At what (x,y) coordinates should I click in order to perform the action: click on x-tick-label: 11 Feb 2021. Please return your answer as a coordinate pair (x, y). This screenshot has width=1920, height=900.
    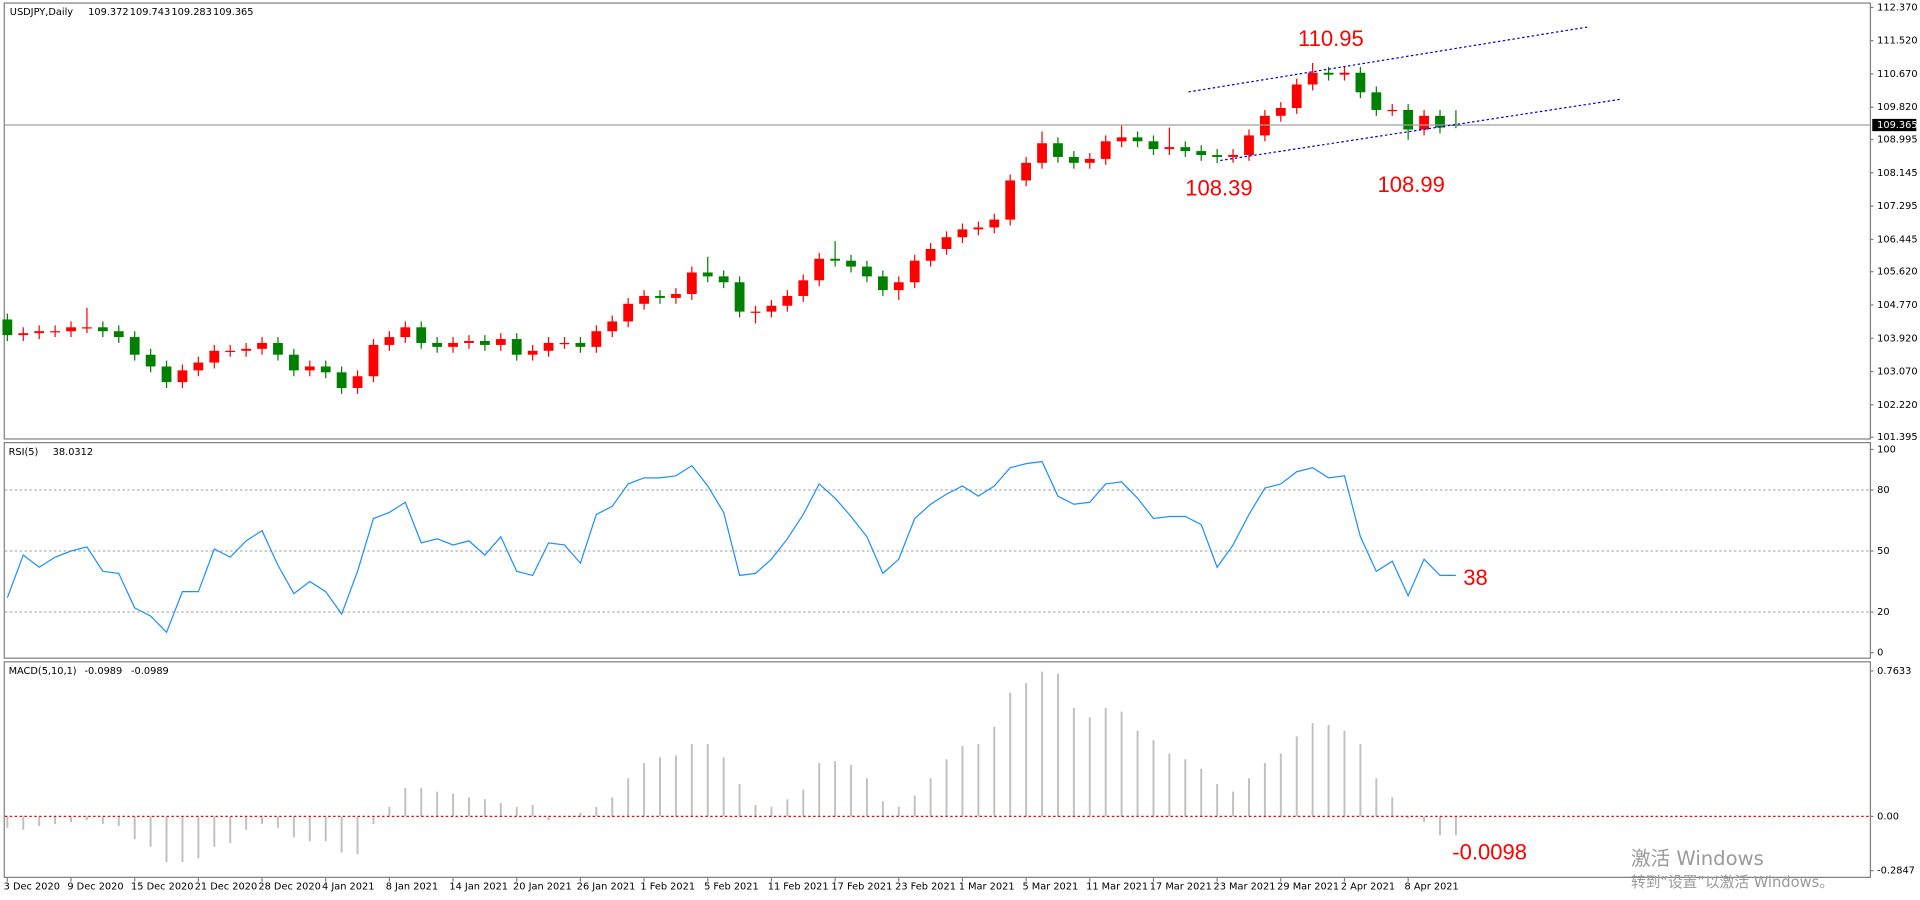
    Looking at the image, I should click on (798, 887).